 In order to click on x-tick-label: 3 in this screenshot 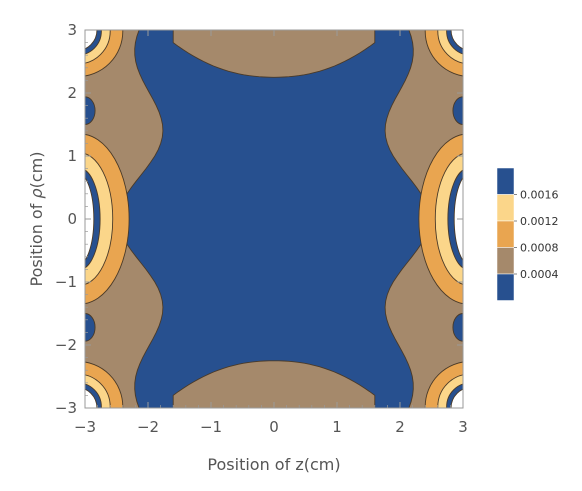, I will do `click(463, 427)`.